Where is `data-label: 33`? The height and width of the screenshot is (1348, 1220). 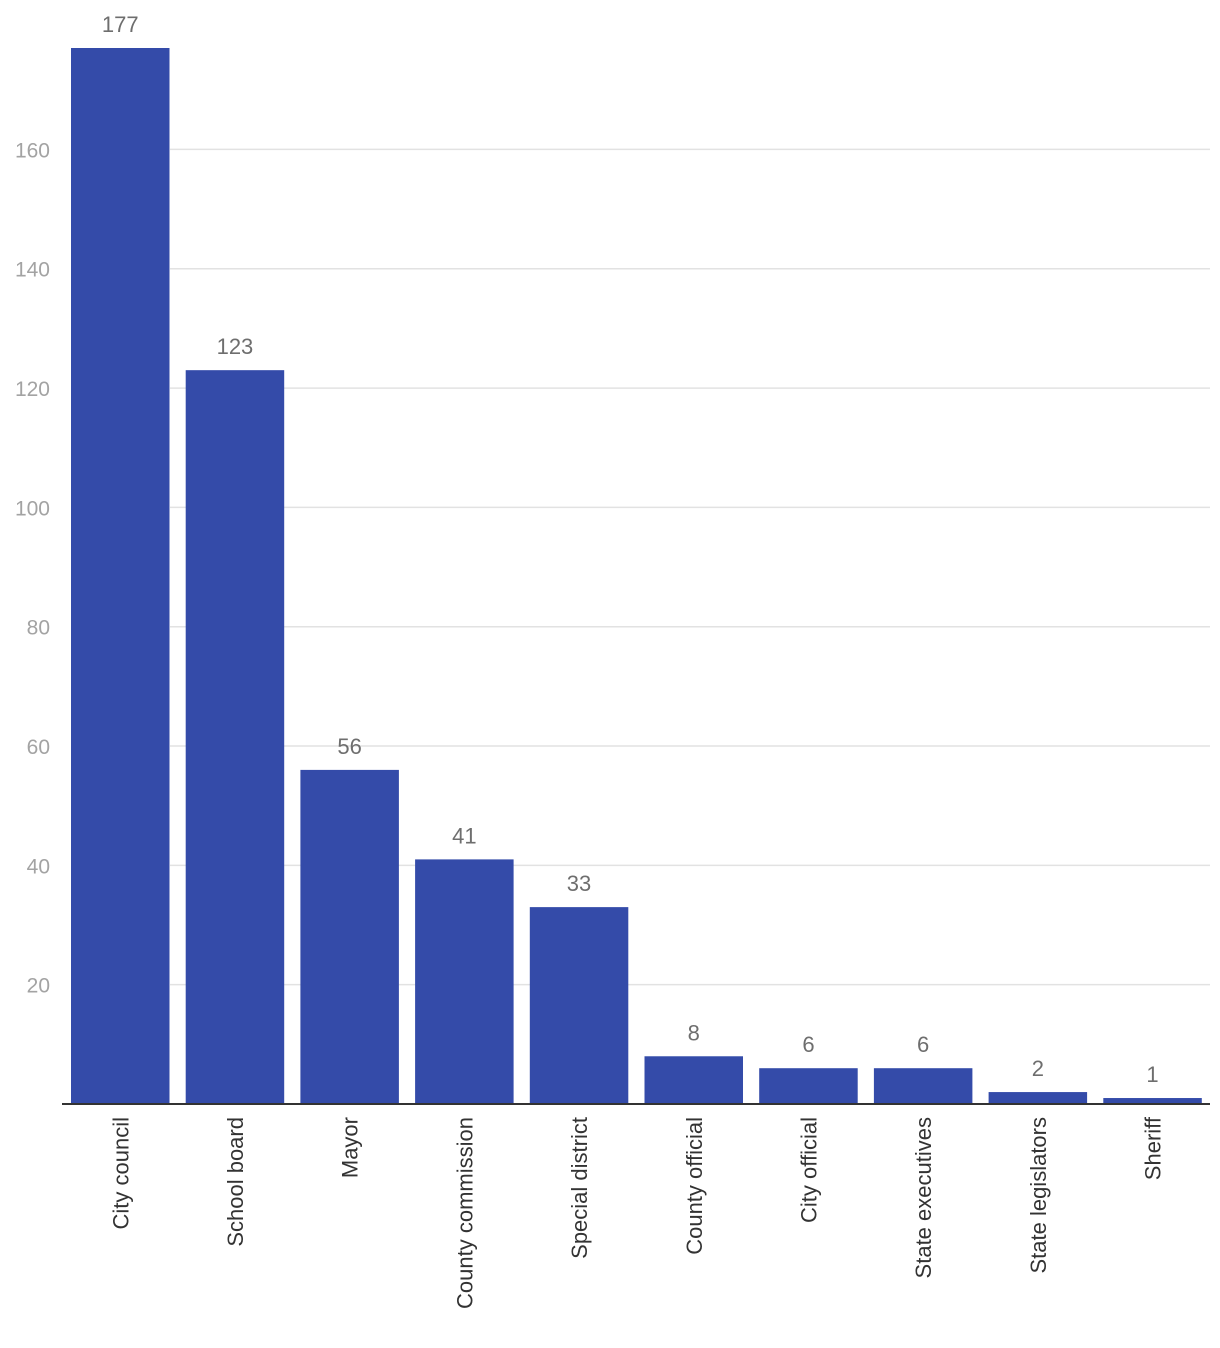
data-label: 33 is located at coordinates (579, 883).